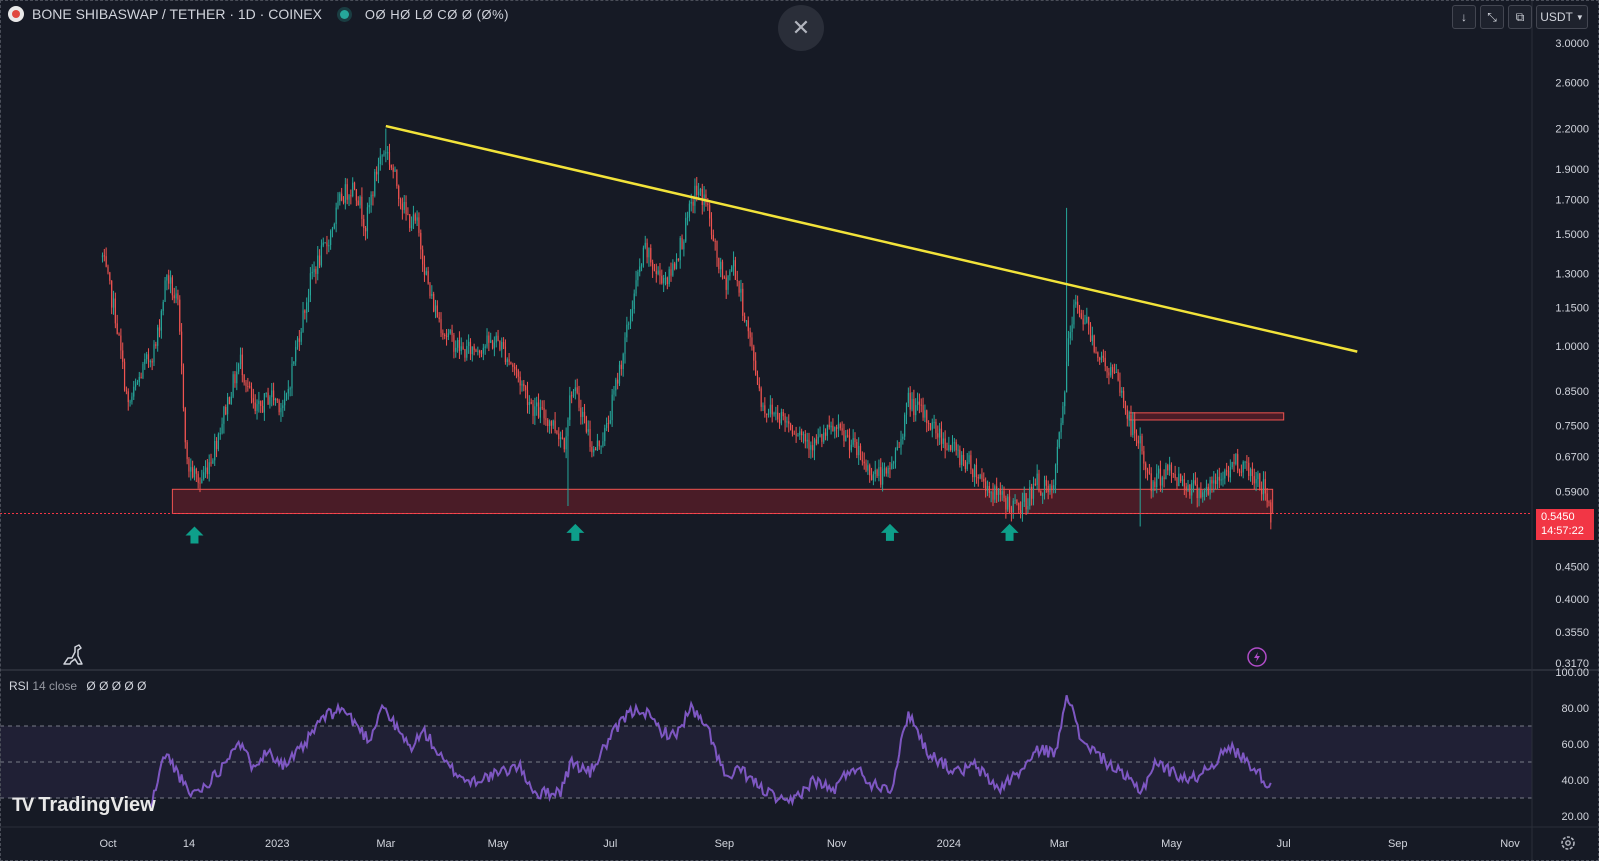 The image size is (1599, 861). I want to click on collapse-button: ⤡, so click(1492, 17).